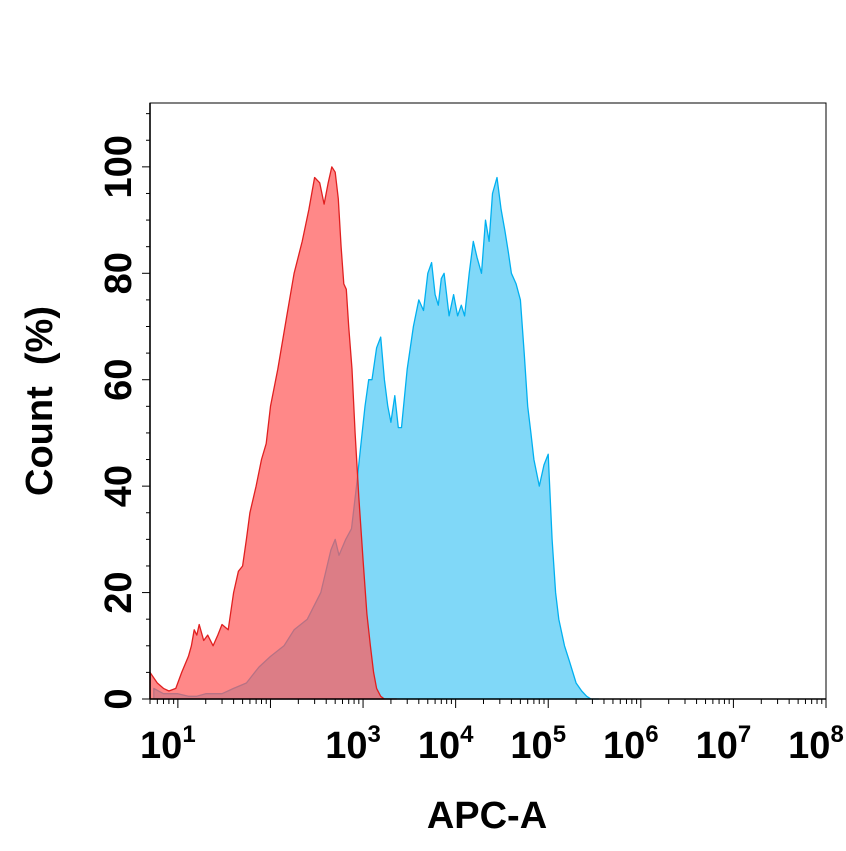  Describe the element at coordinates (631, 744) in the screenshot. I see `x-tick-label: 10⁶` at that location.